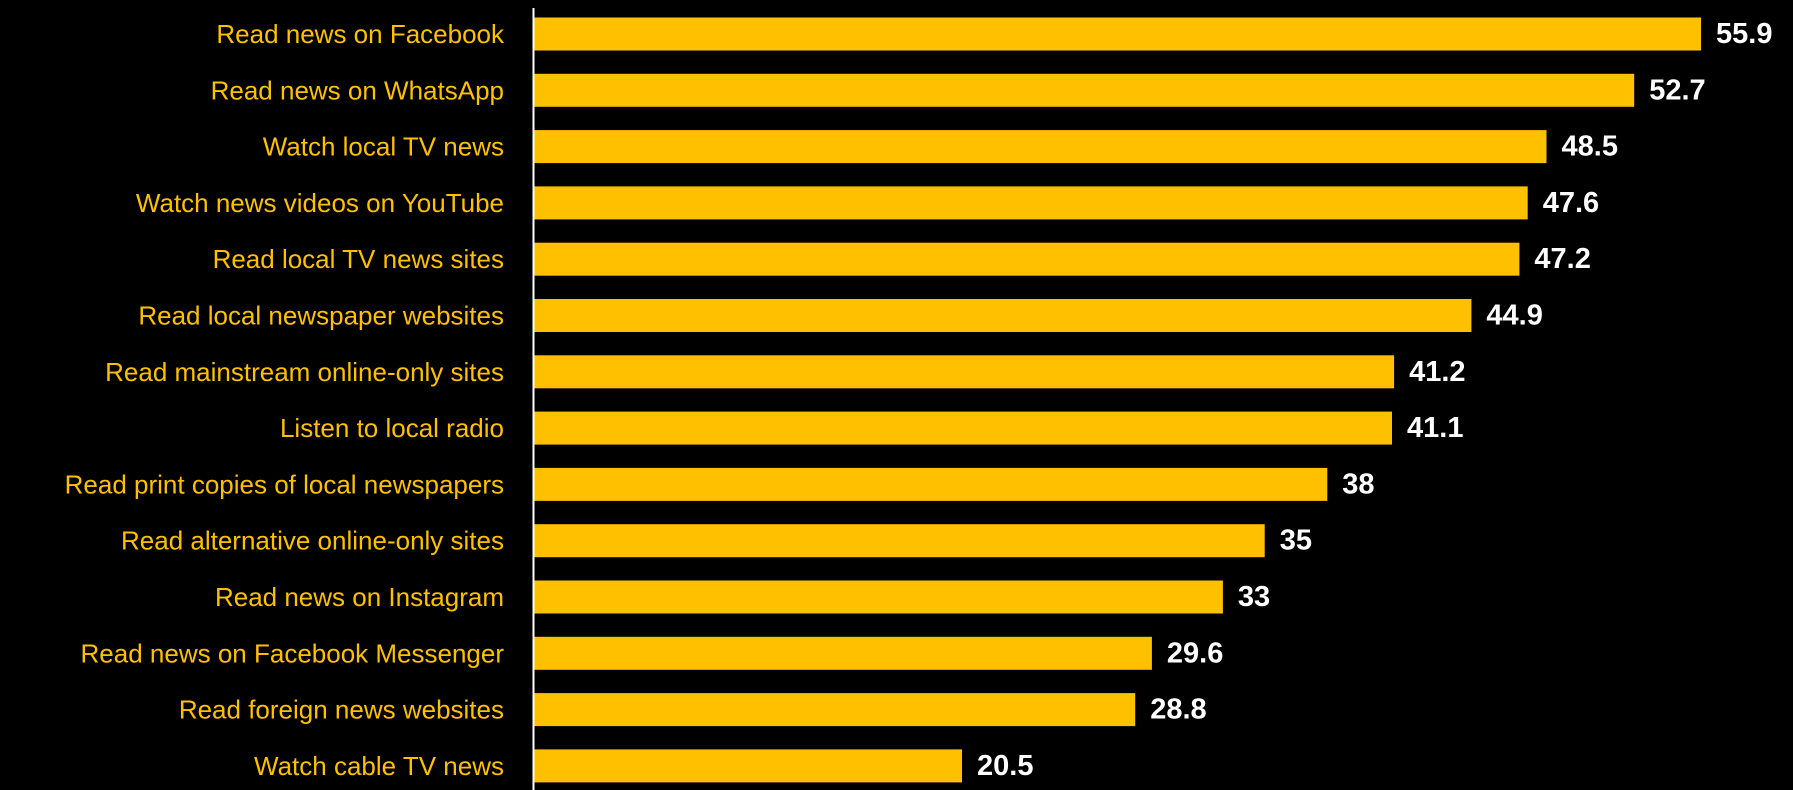 The height and width of the screenshot is (790, 1793). What do you see at coordinates (284, 484) in the screenshot?
I see `category-label: Read print copies of local newspapers` at bounding box center [284, 484].